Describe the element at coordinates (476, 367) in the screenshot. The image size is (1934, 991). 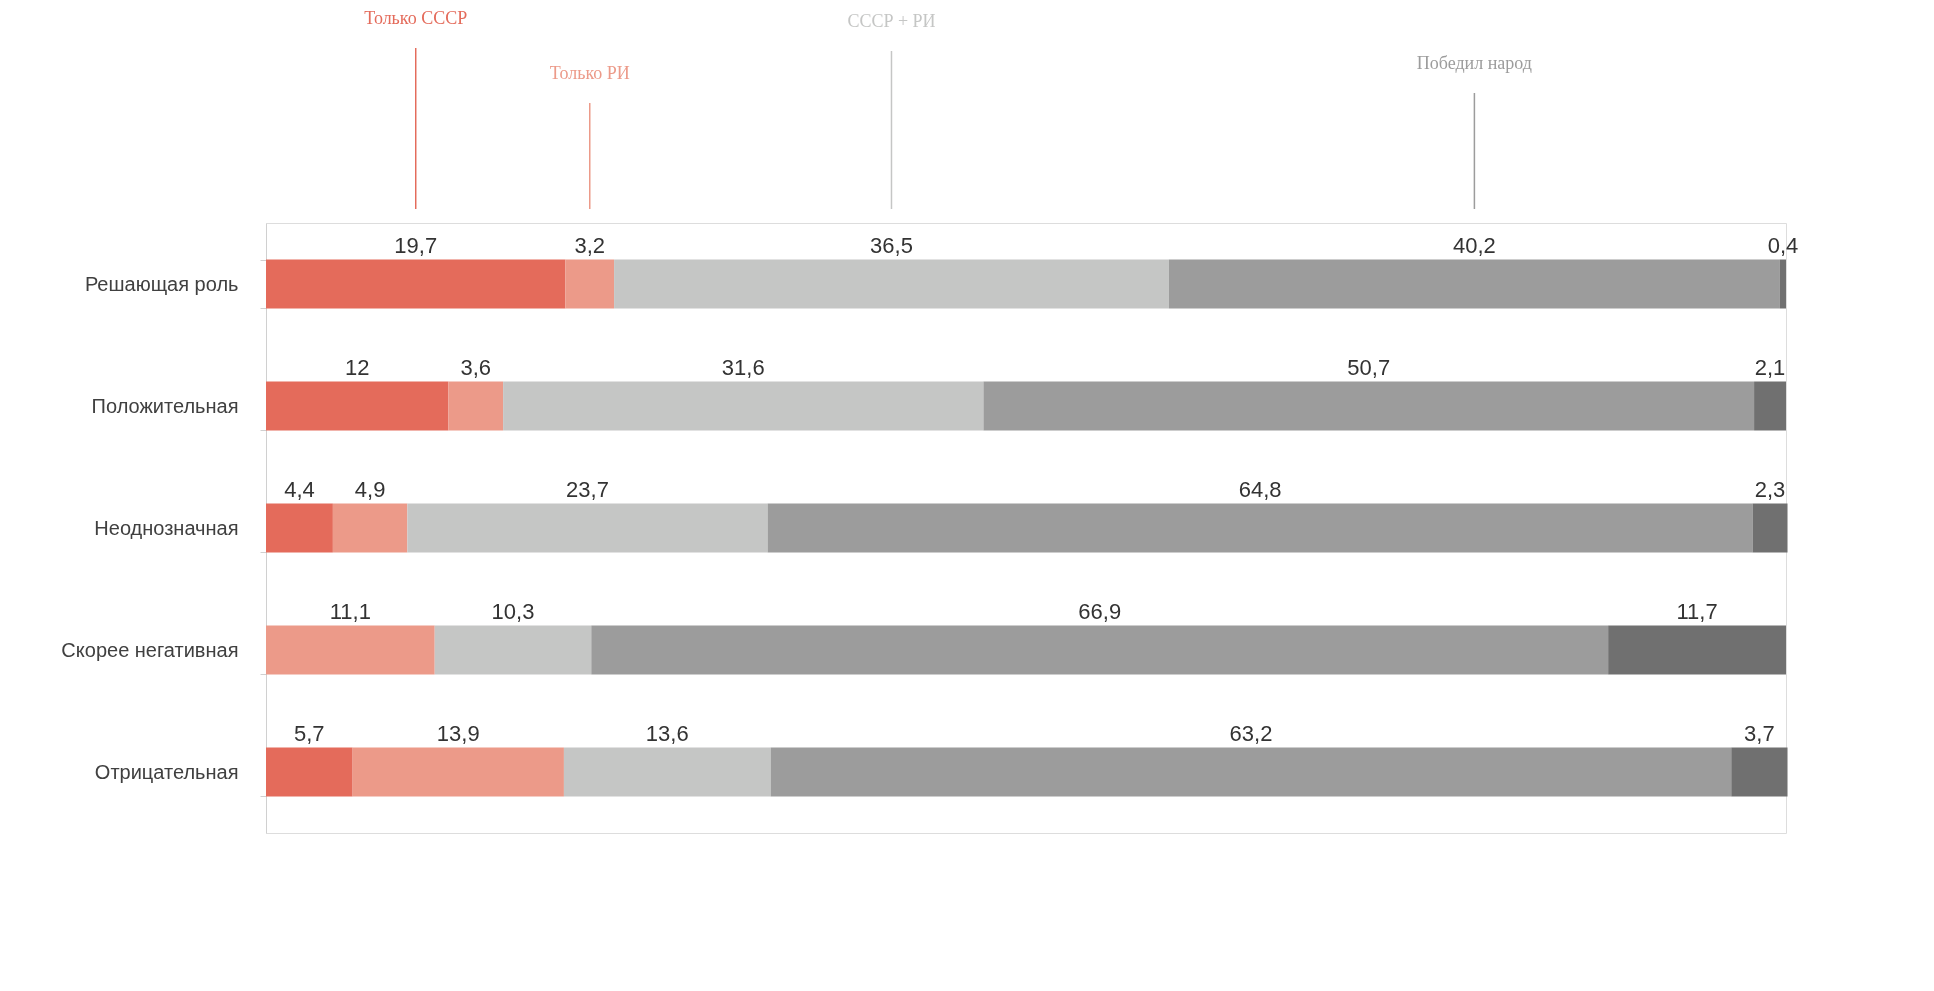
I see `data-label: 3,6` at that location.